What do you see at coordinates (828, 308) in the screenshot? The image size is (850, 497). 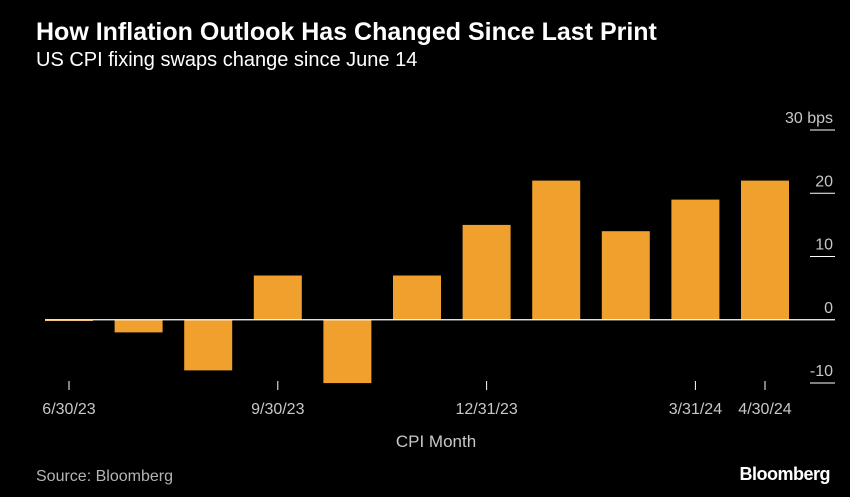 I see `y-tick-label-0: 0` at bounding box center [828, 308].